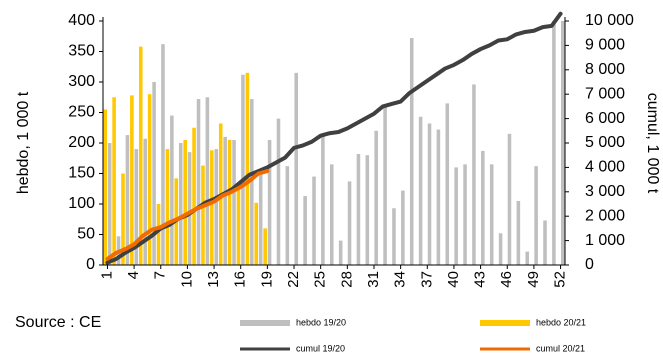 This screenshot has width=663, height=354. Describe the element at coordinates (560, 348) in the screenshot. I see `legend-label: cumul 20/21` at that location.